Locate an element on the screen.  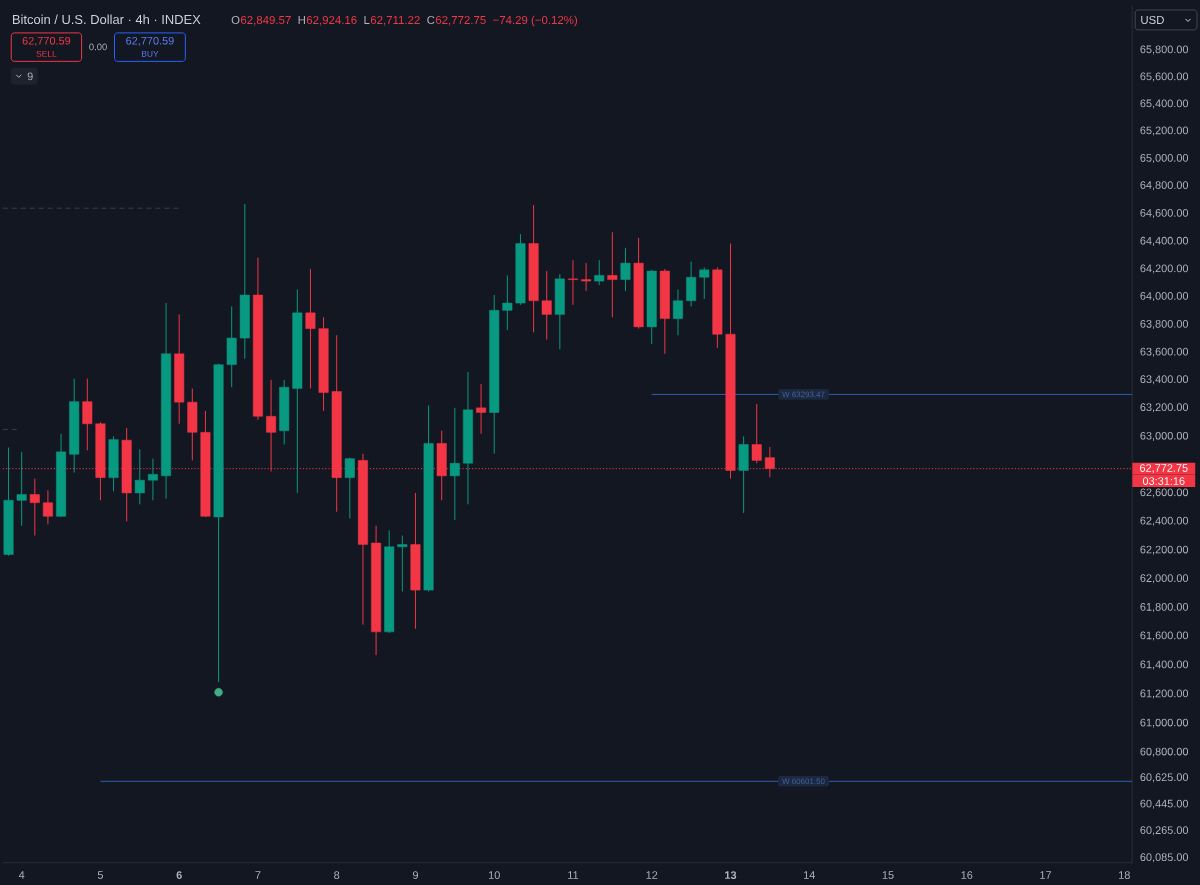
text: 03:31:16 is located at coordinates (1163, 481).